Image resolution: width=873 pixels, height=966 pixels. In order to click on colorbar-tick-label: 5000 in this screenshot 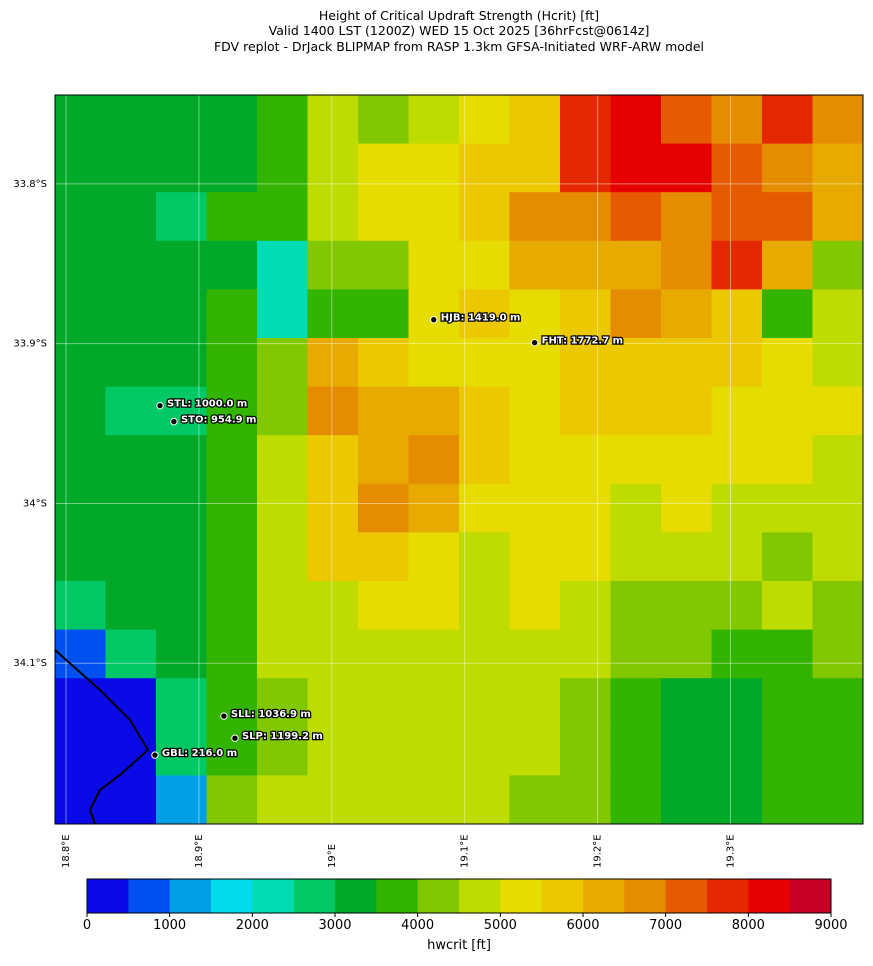, I will do `click(500, 925)`.